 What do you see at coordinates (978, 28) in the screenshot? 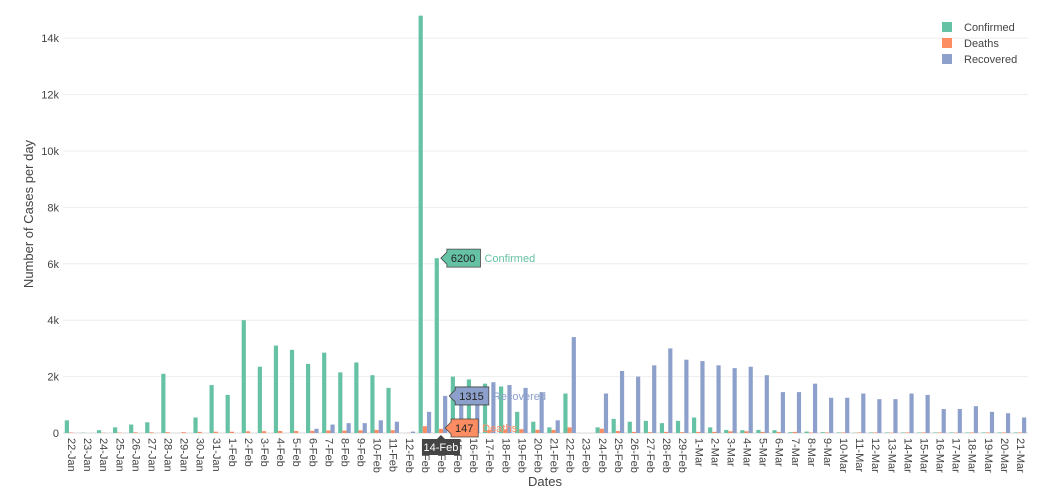
I see `legend-item-confirmed: Confirmed` at bounding box center [978, 28].